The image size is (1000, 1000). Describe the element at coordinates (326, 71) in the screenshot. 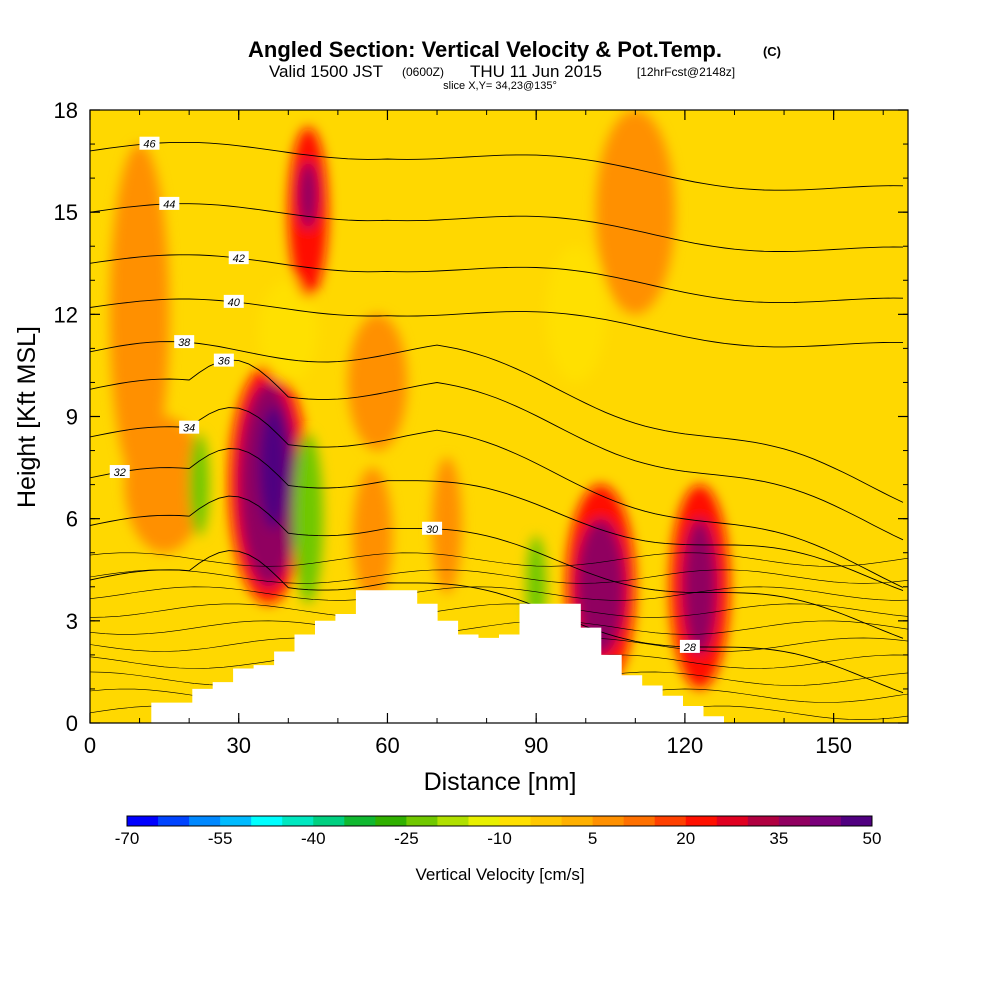

I see `valid-prefix: Valid 1500 JST` at that location.